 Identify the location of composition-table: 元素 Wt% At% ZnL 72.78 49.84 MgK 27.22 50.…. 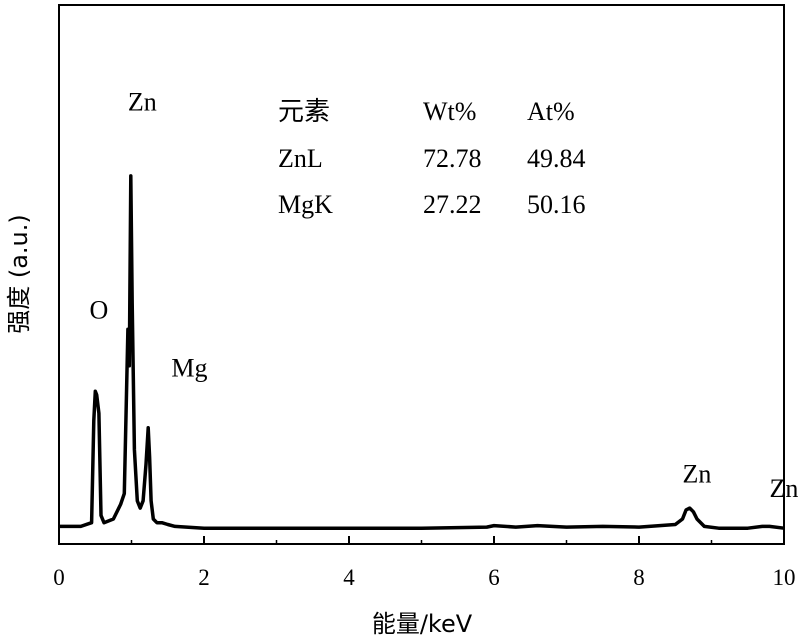
(432, 158).